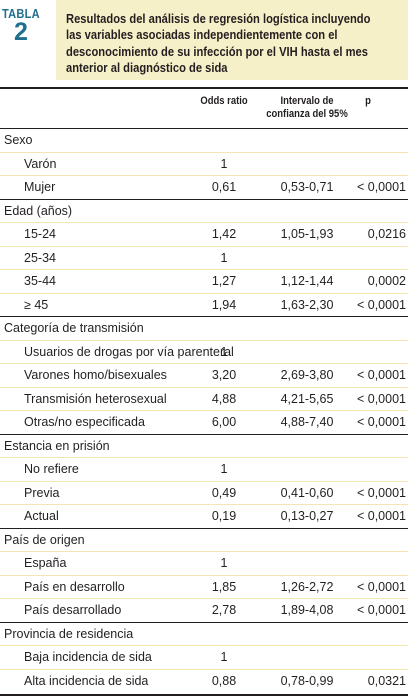 The width and height of the screenshot is (408, 699). I want to click on odds-ratio-cell: 6,00, so click(224, 422).